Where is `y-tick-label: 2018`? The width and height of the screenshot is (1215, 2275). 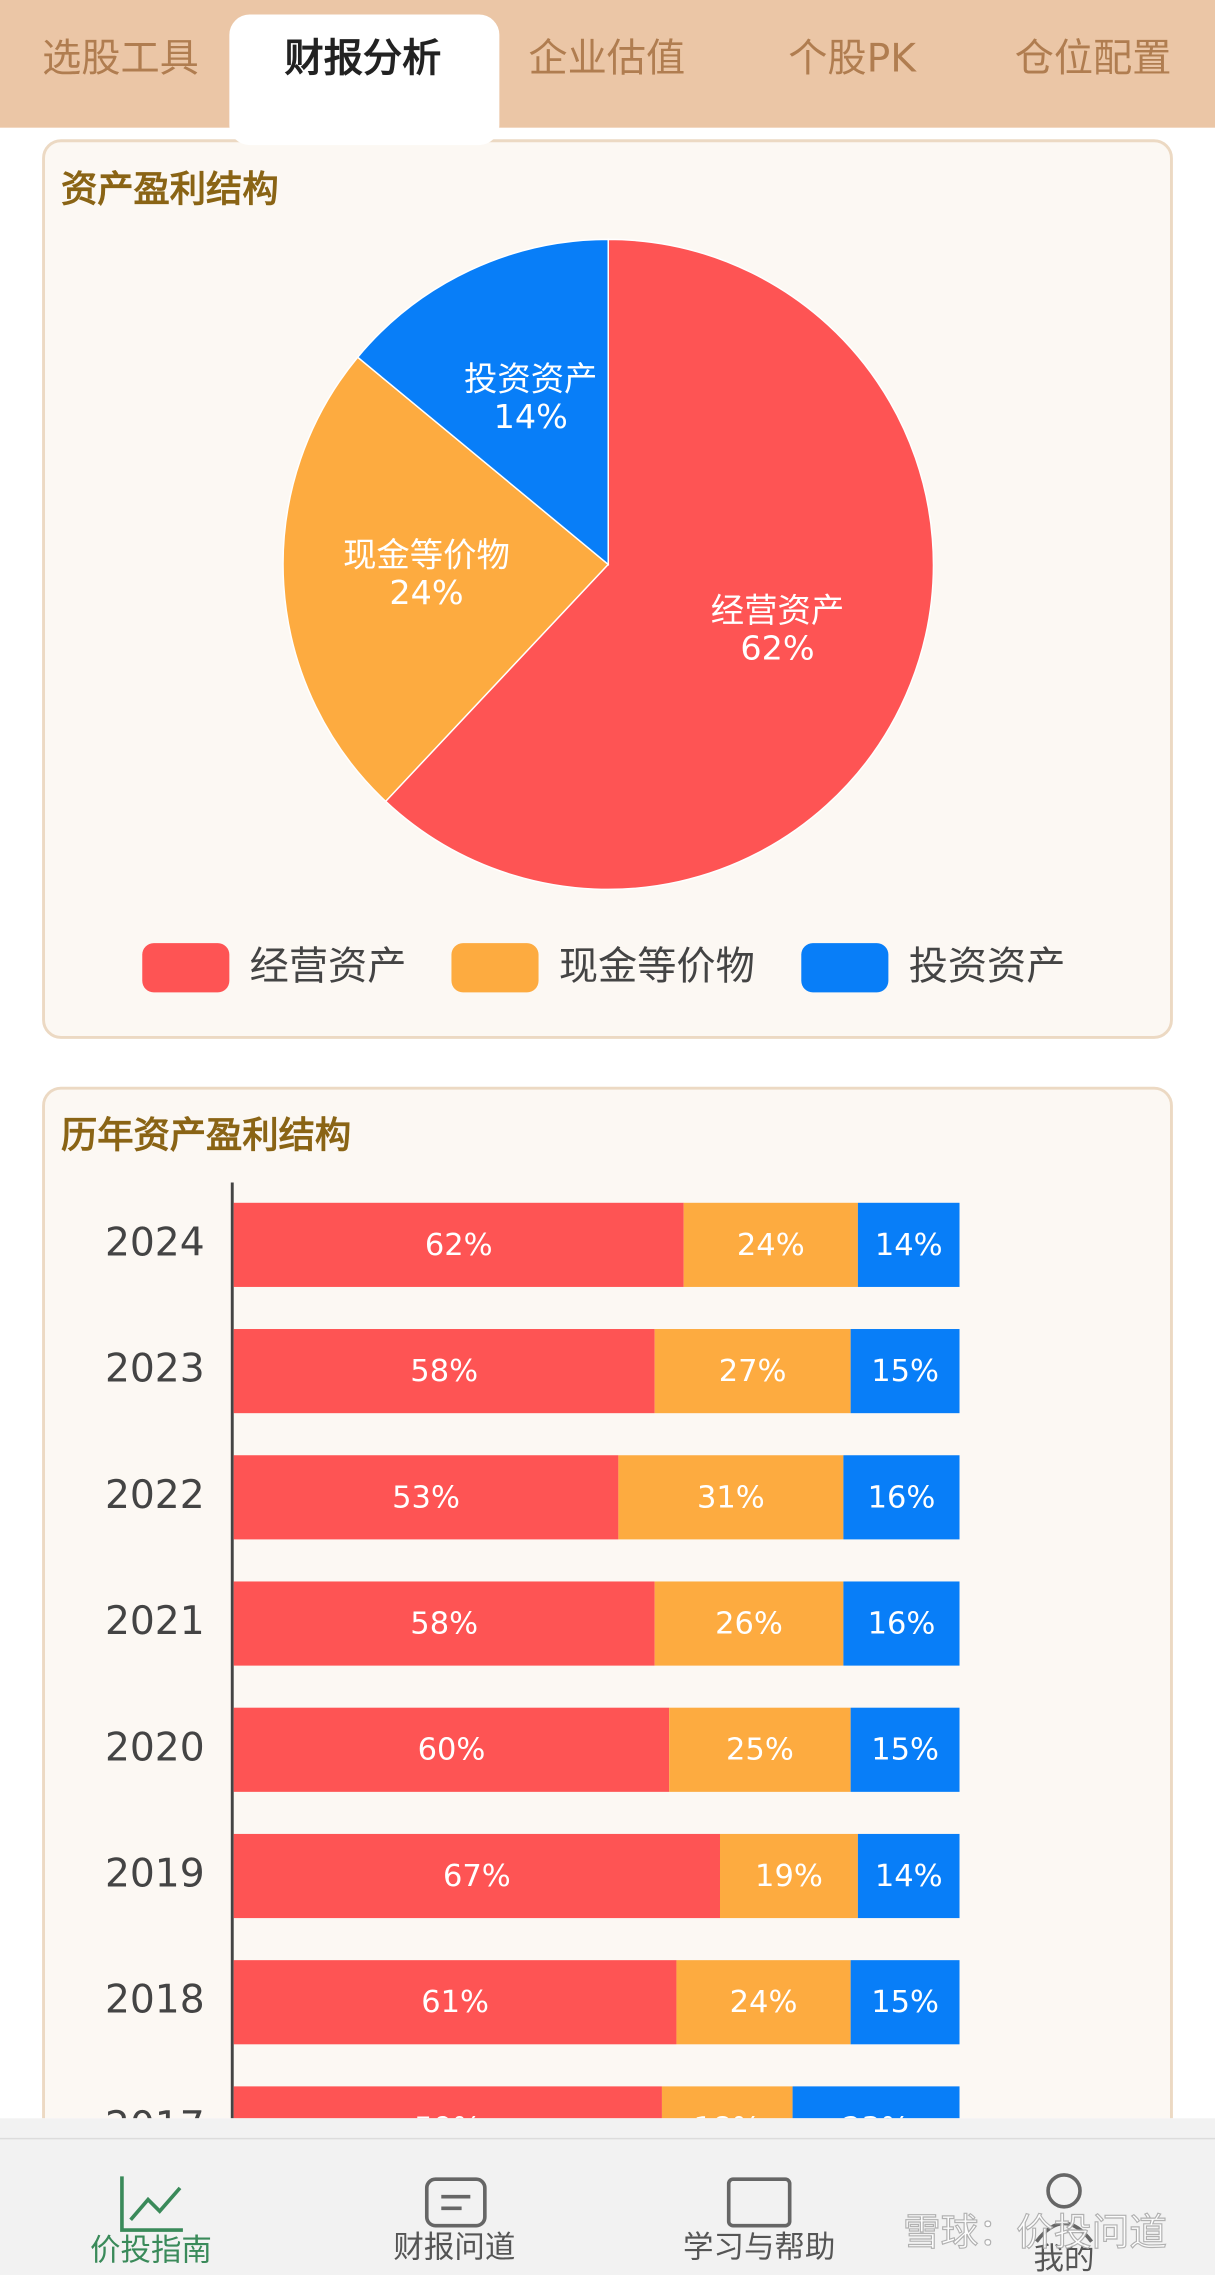 y-tick-label: 2018 is located at coordinates (155, 2000).